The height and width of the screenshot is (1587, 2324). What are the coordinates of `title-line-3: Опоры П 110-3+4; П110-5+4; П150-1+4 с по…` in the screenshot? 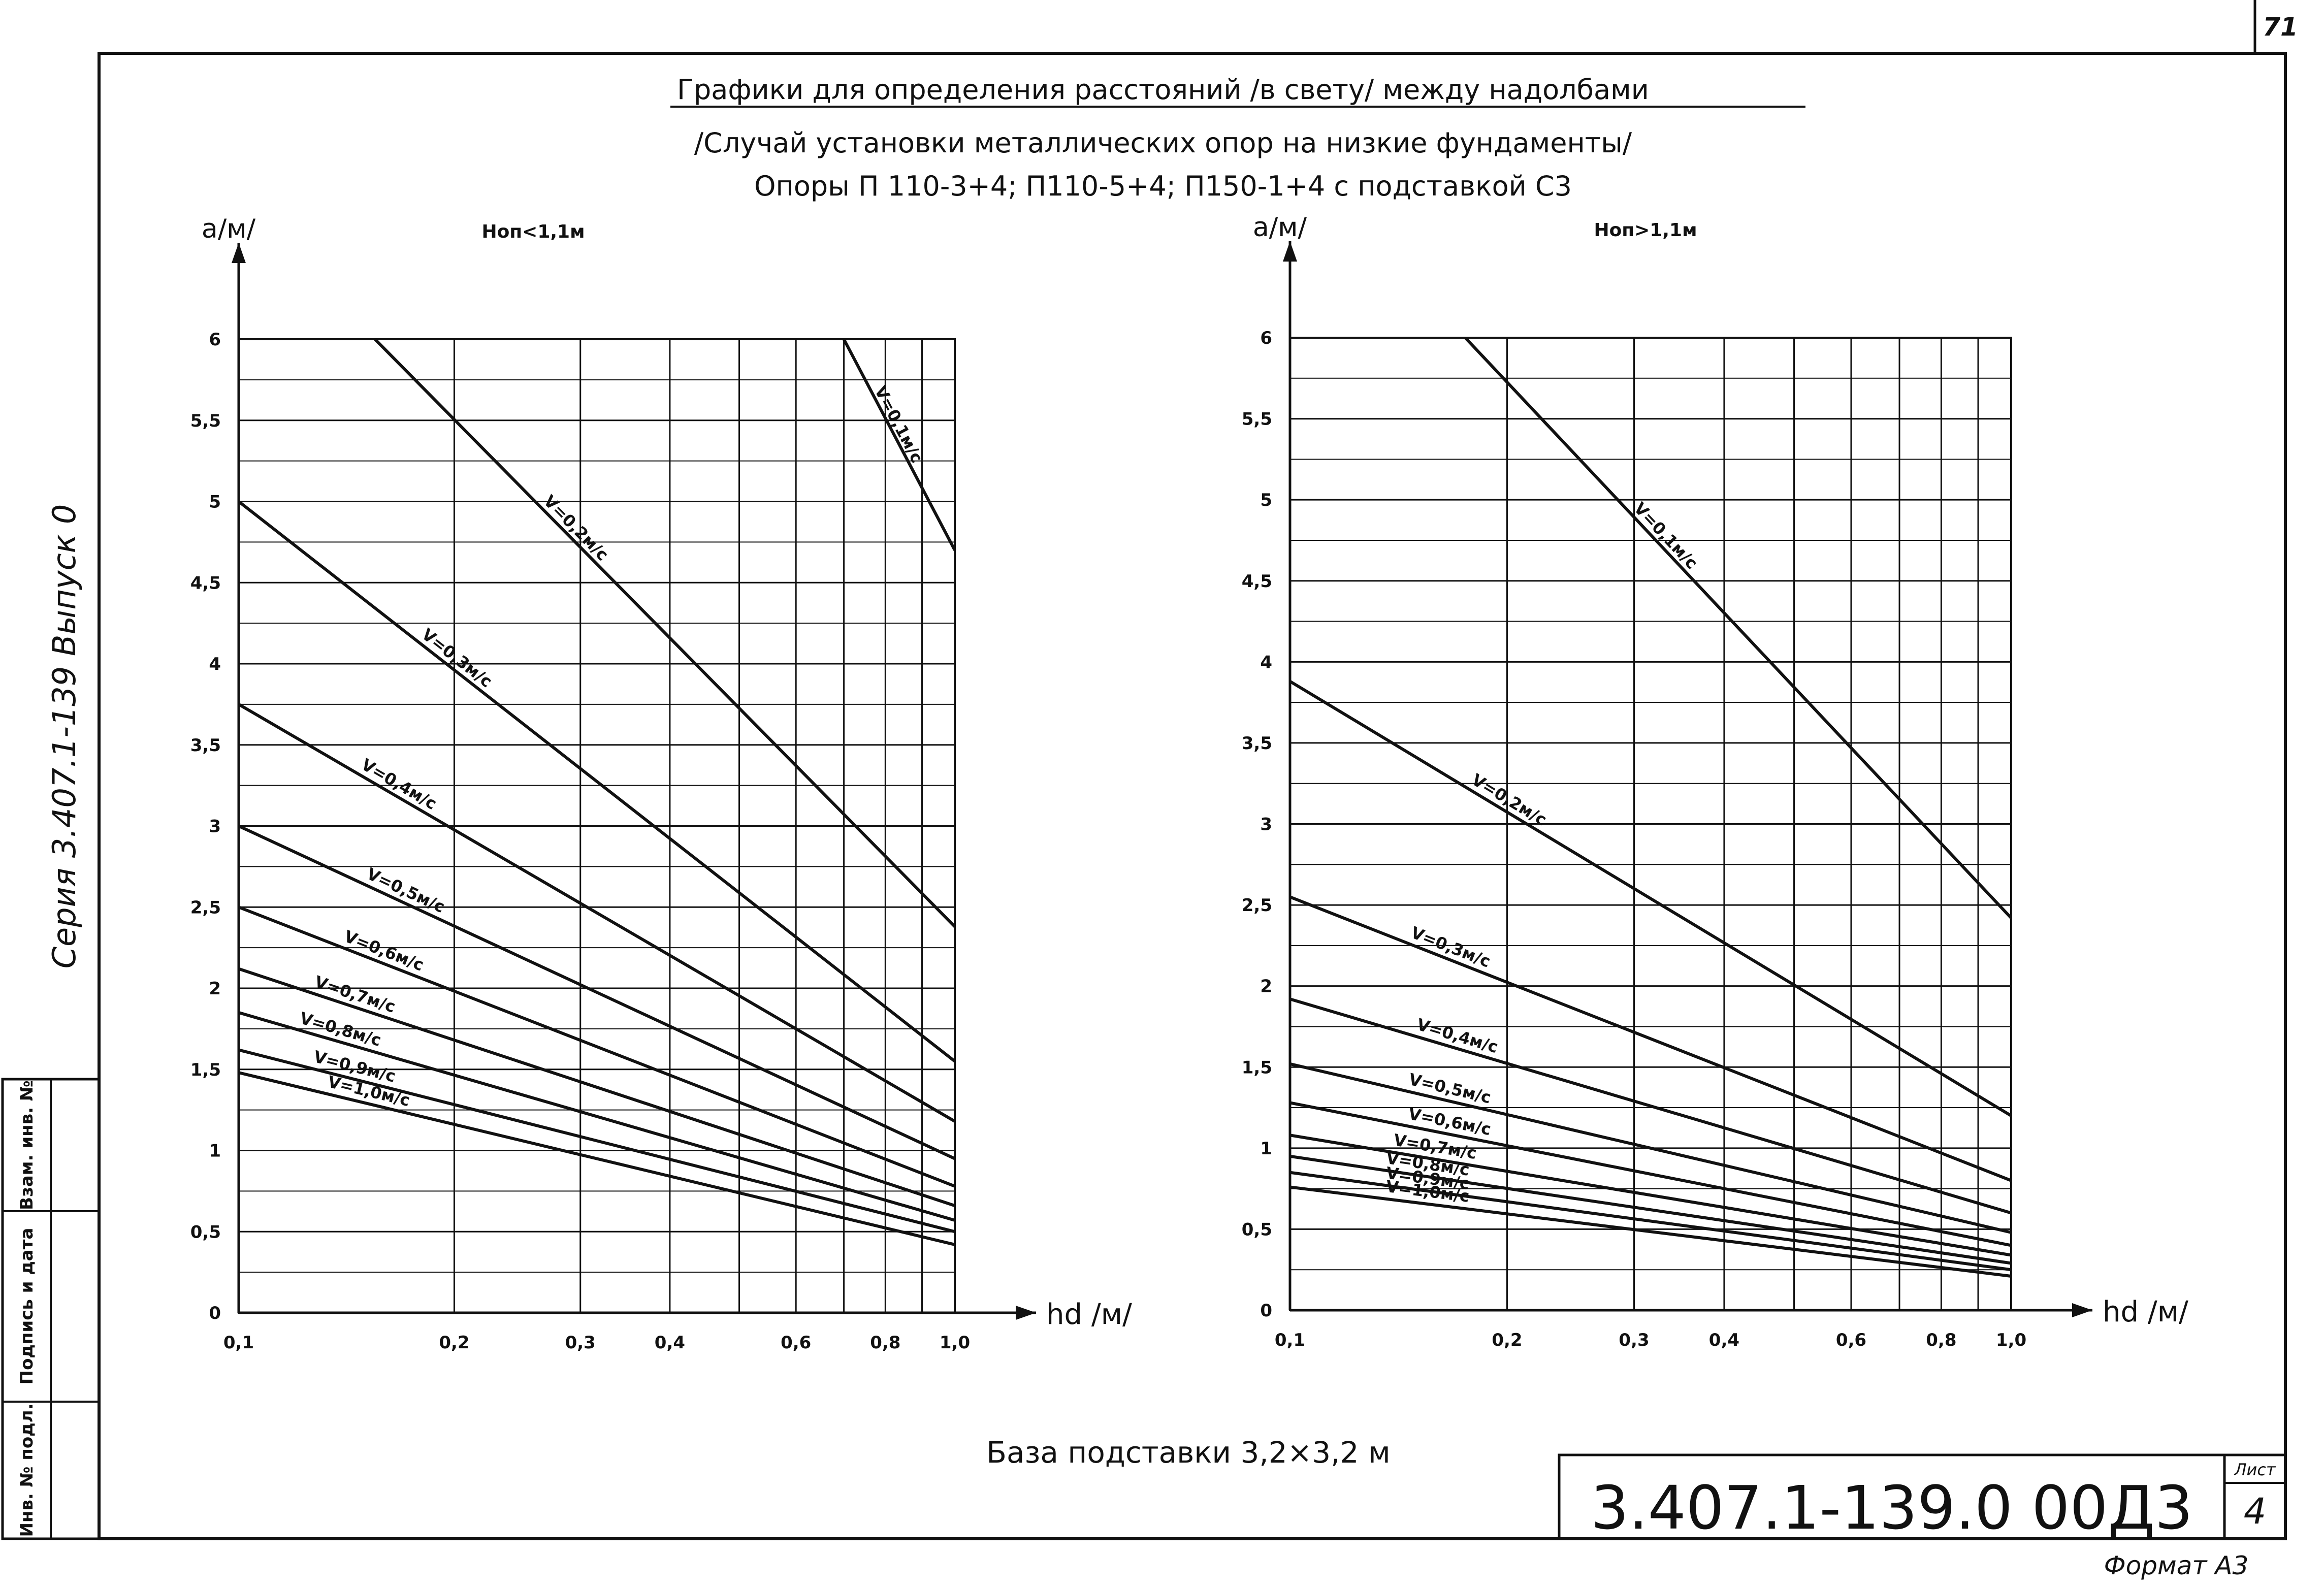 It's located at (1163, 186).